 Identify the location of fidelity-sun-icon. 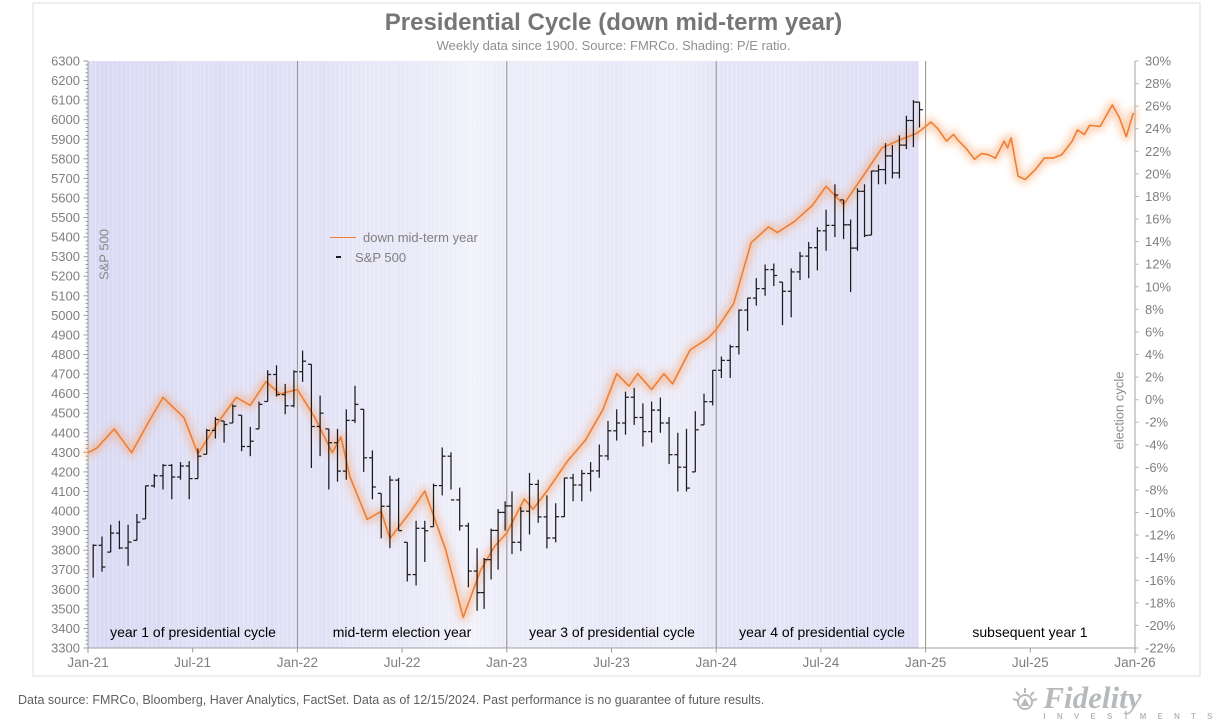
(1025, 703).